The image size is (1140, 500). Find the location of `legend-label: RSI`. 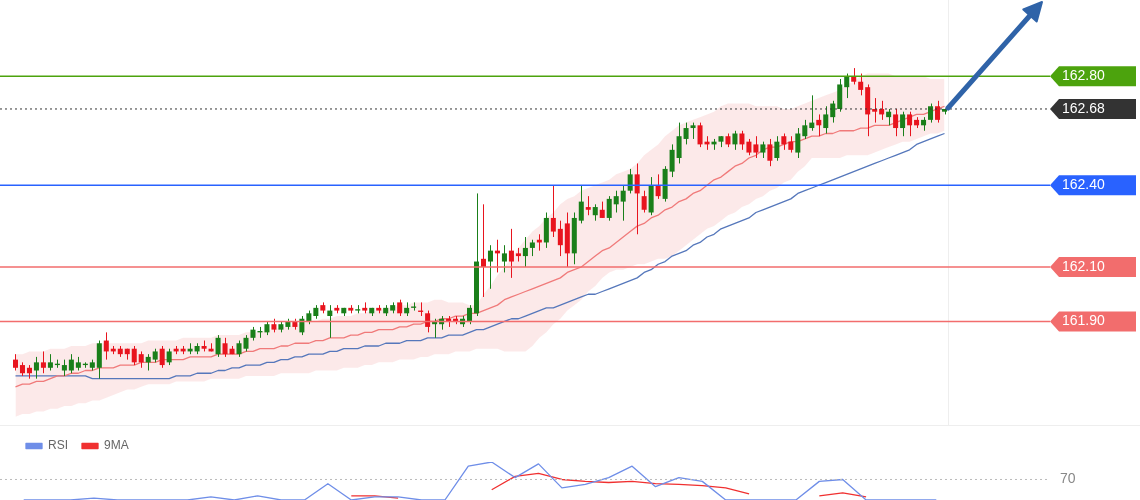

legend-label: RSI is located at coordinates (58, 445).